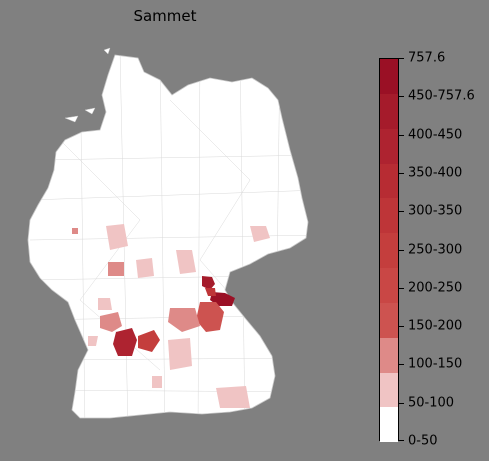 This screenshot has width=489, height=461. What do you see at coordinates (105, 304) in the screenshot?
I see `hotspot-pfalz` at bounding box center [105, 304].